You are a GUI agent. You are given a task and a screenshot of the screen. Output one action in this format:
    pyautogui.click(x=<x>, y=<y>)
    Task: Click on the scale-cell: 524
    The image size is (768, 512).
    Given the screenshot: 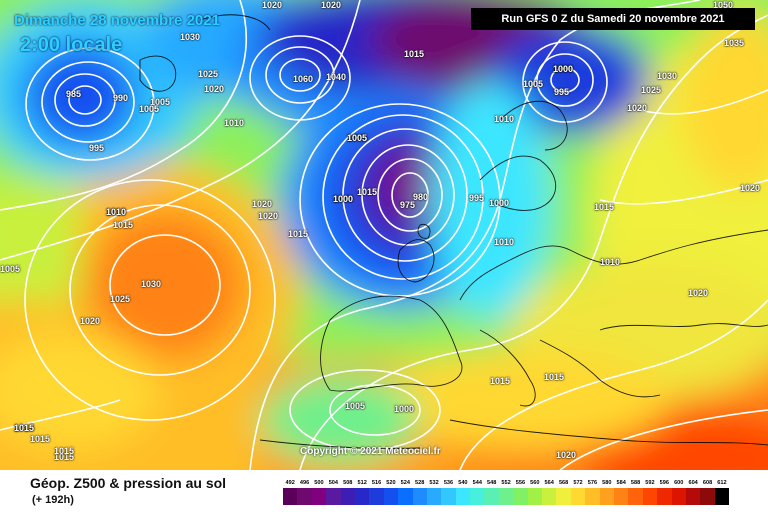 What is the action you would take?
    pyautogui.click(x=405, y=493)
    